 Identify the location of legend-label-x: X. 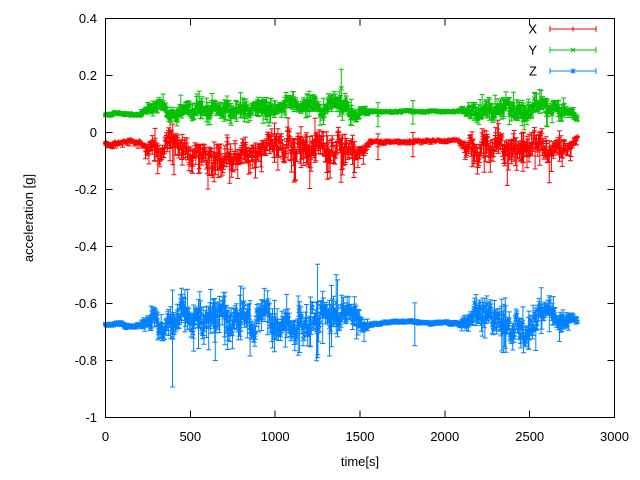
(532, 29).